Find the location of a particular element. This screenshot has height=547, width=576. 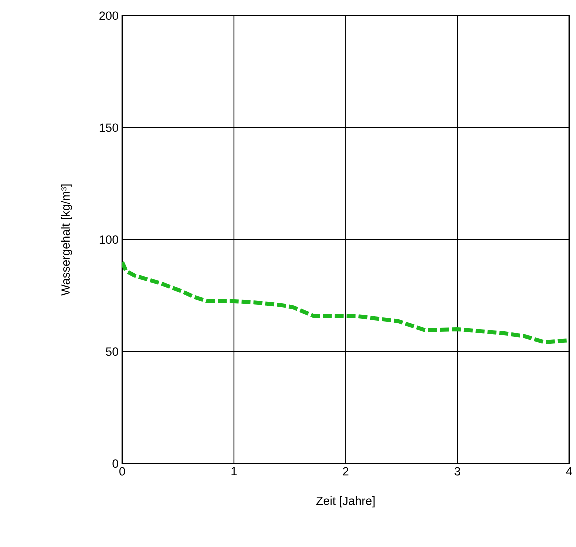

x-axis-title: Zeit [Jahre] is located at coordinates (345, 502).